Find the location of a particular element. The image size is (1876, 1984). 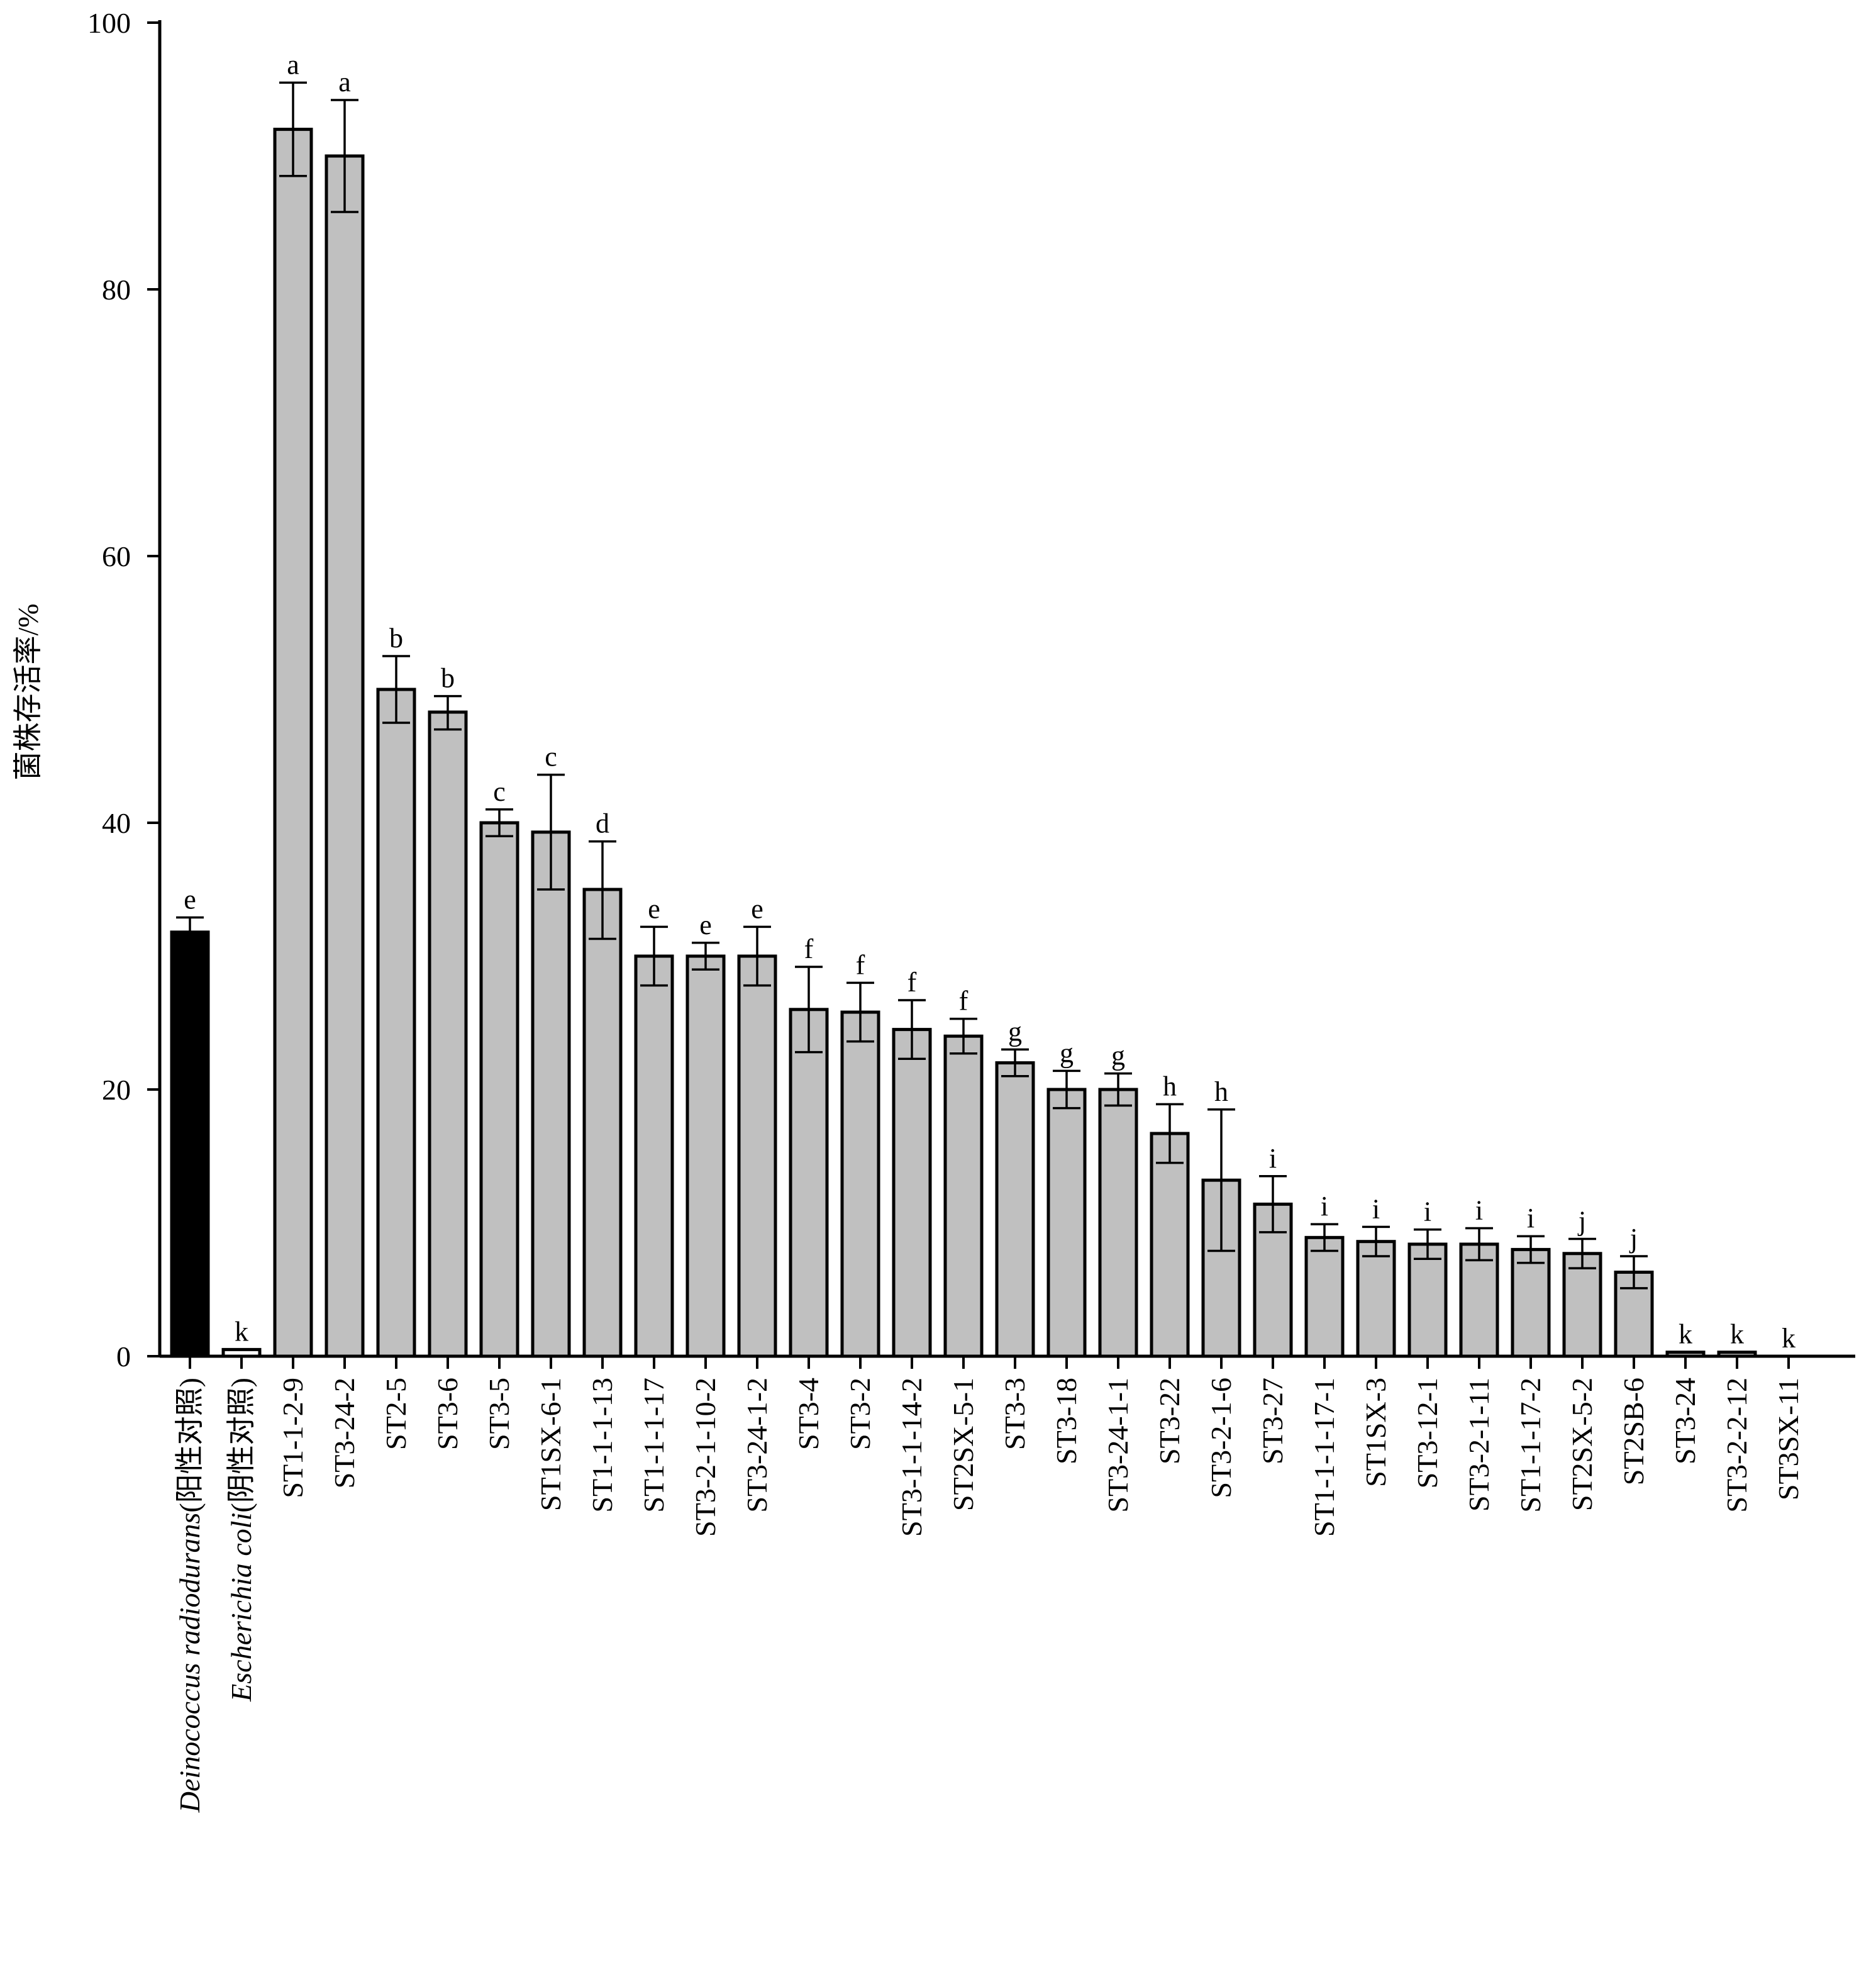

y-tick-label: 20 is located at coordinates (116, 1090).